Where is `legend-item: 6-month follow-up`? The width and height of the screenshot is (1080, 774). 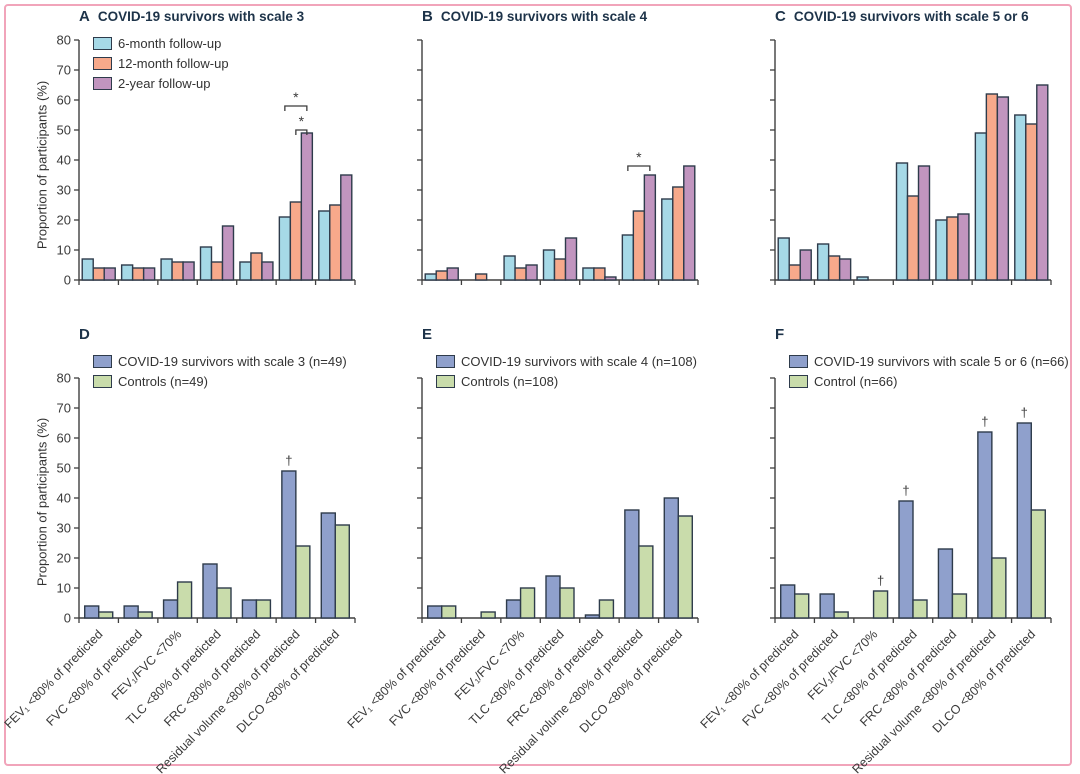
legend-item: 6-month follow-up is located at coordinates (161, 43).